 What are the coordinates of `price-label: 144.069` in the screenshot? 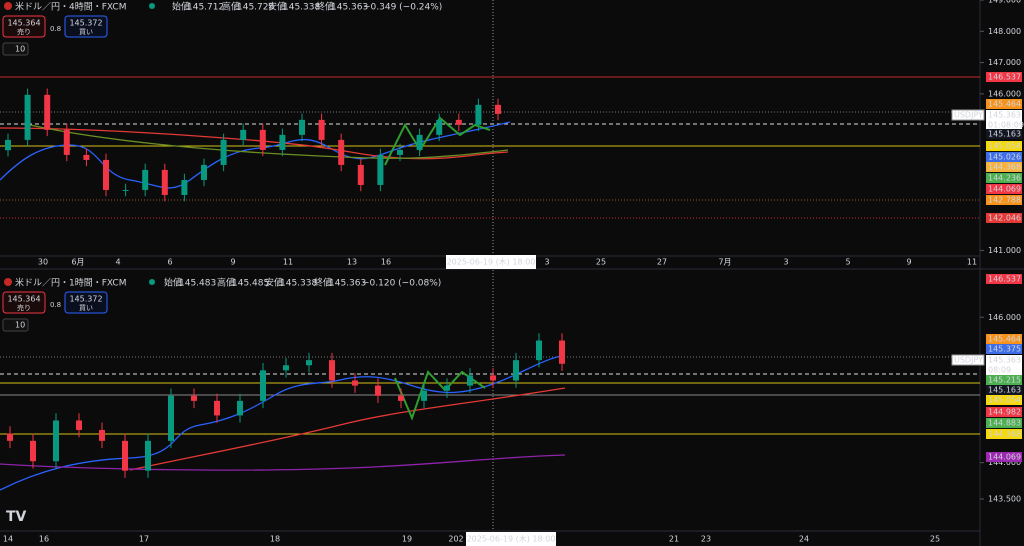 It's located at (1004, 457).